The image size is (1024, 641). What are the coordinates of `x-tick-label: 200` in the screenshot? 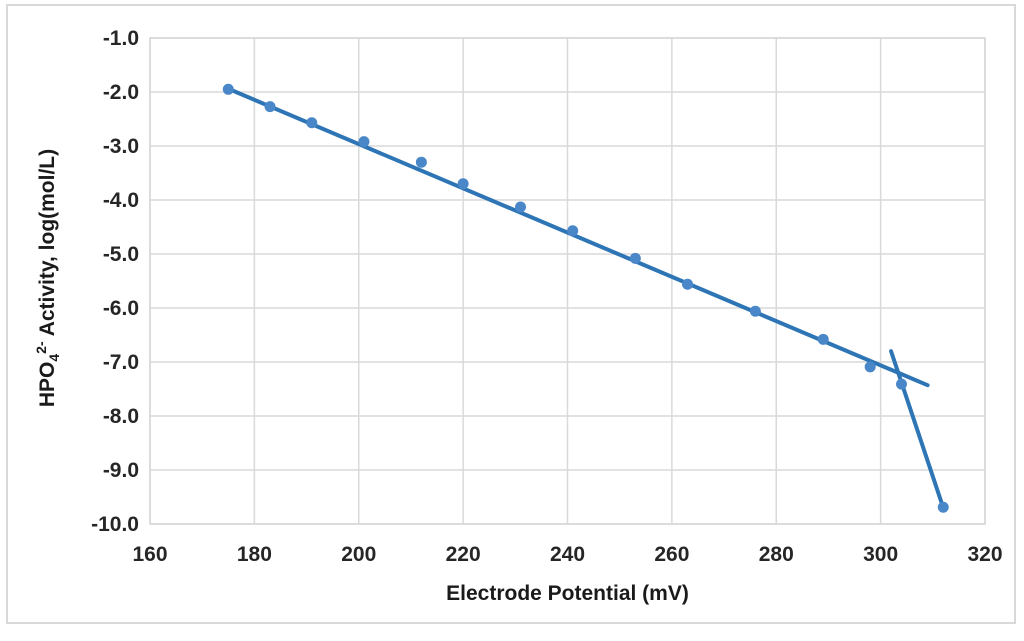 It's located at (358, 554).